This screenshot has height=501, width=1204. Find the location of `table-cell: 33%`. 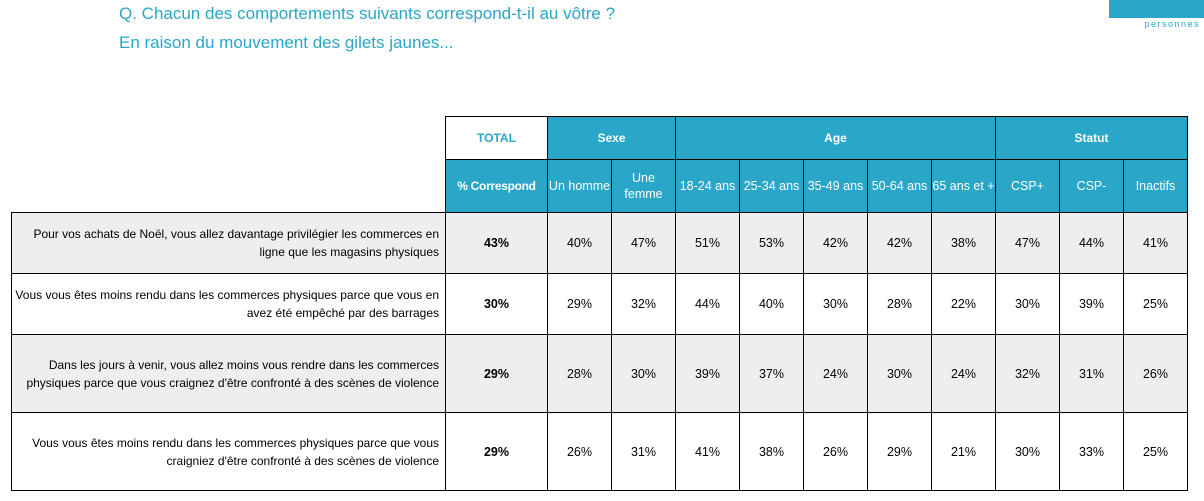

table-cell: 33% is located at coordinates (1091, 451).